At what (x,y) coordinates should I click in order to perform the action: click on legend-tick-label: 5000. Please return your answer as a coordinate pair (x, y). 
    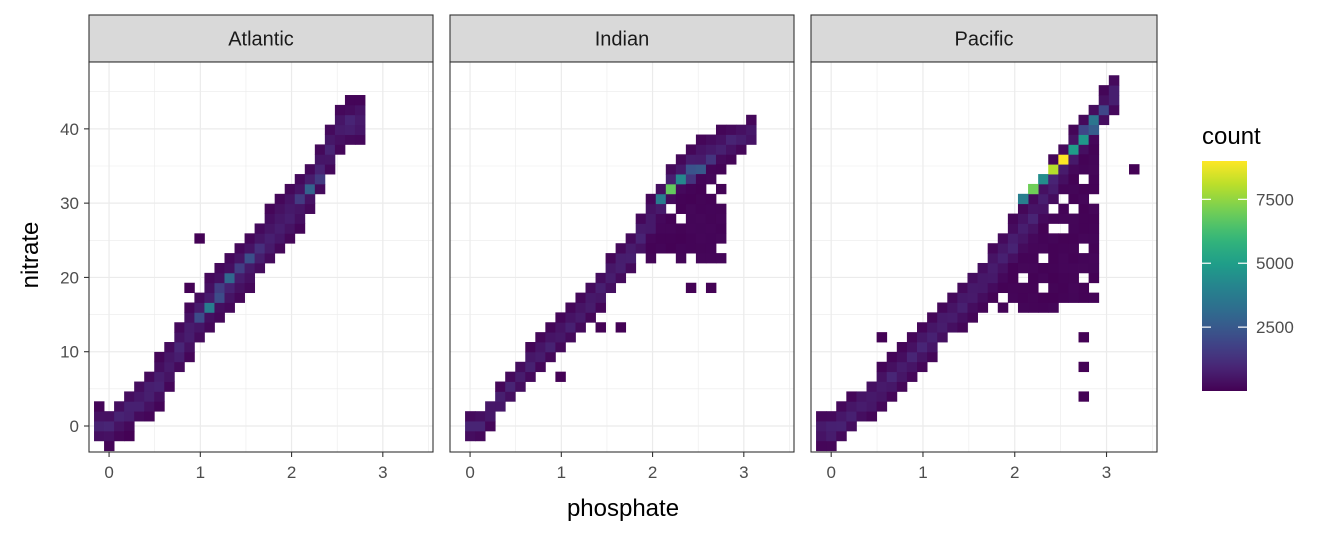
    Looking at the image, I should click on (1275, 263).